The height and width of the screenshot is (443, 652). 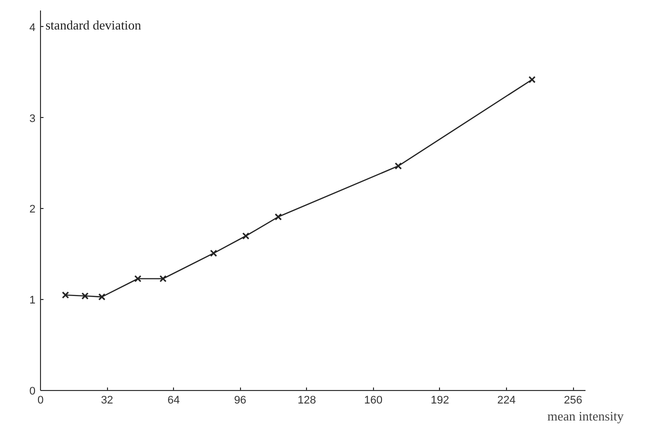 I want to click on y-tick-label: 4, so click(x=32, y=28).